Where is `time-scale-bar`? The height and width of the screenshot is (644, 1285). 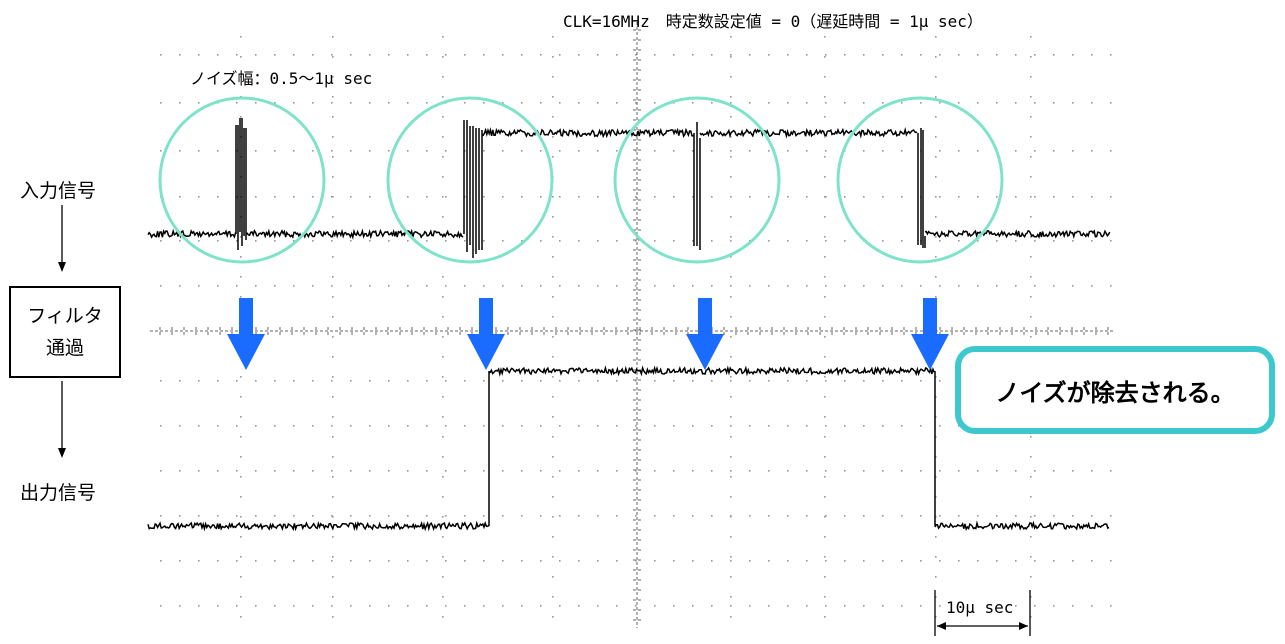
time-scale-bar is located at coordinates (982, 613).